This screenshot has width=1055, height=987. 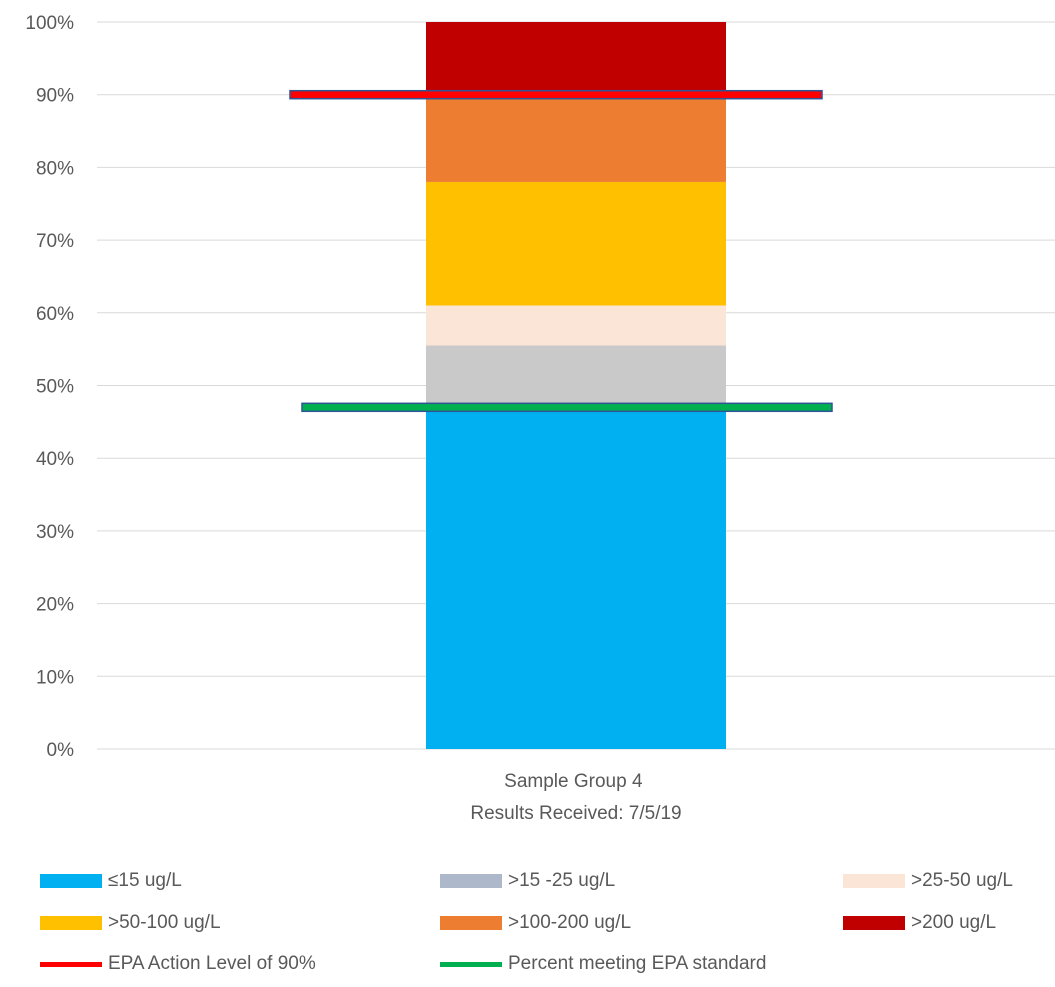 I want to click on legend-item: >15 -25 ug/L, so click(x=527, y=881).